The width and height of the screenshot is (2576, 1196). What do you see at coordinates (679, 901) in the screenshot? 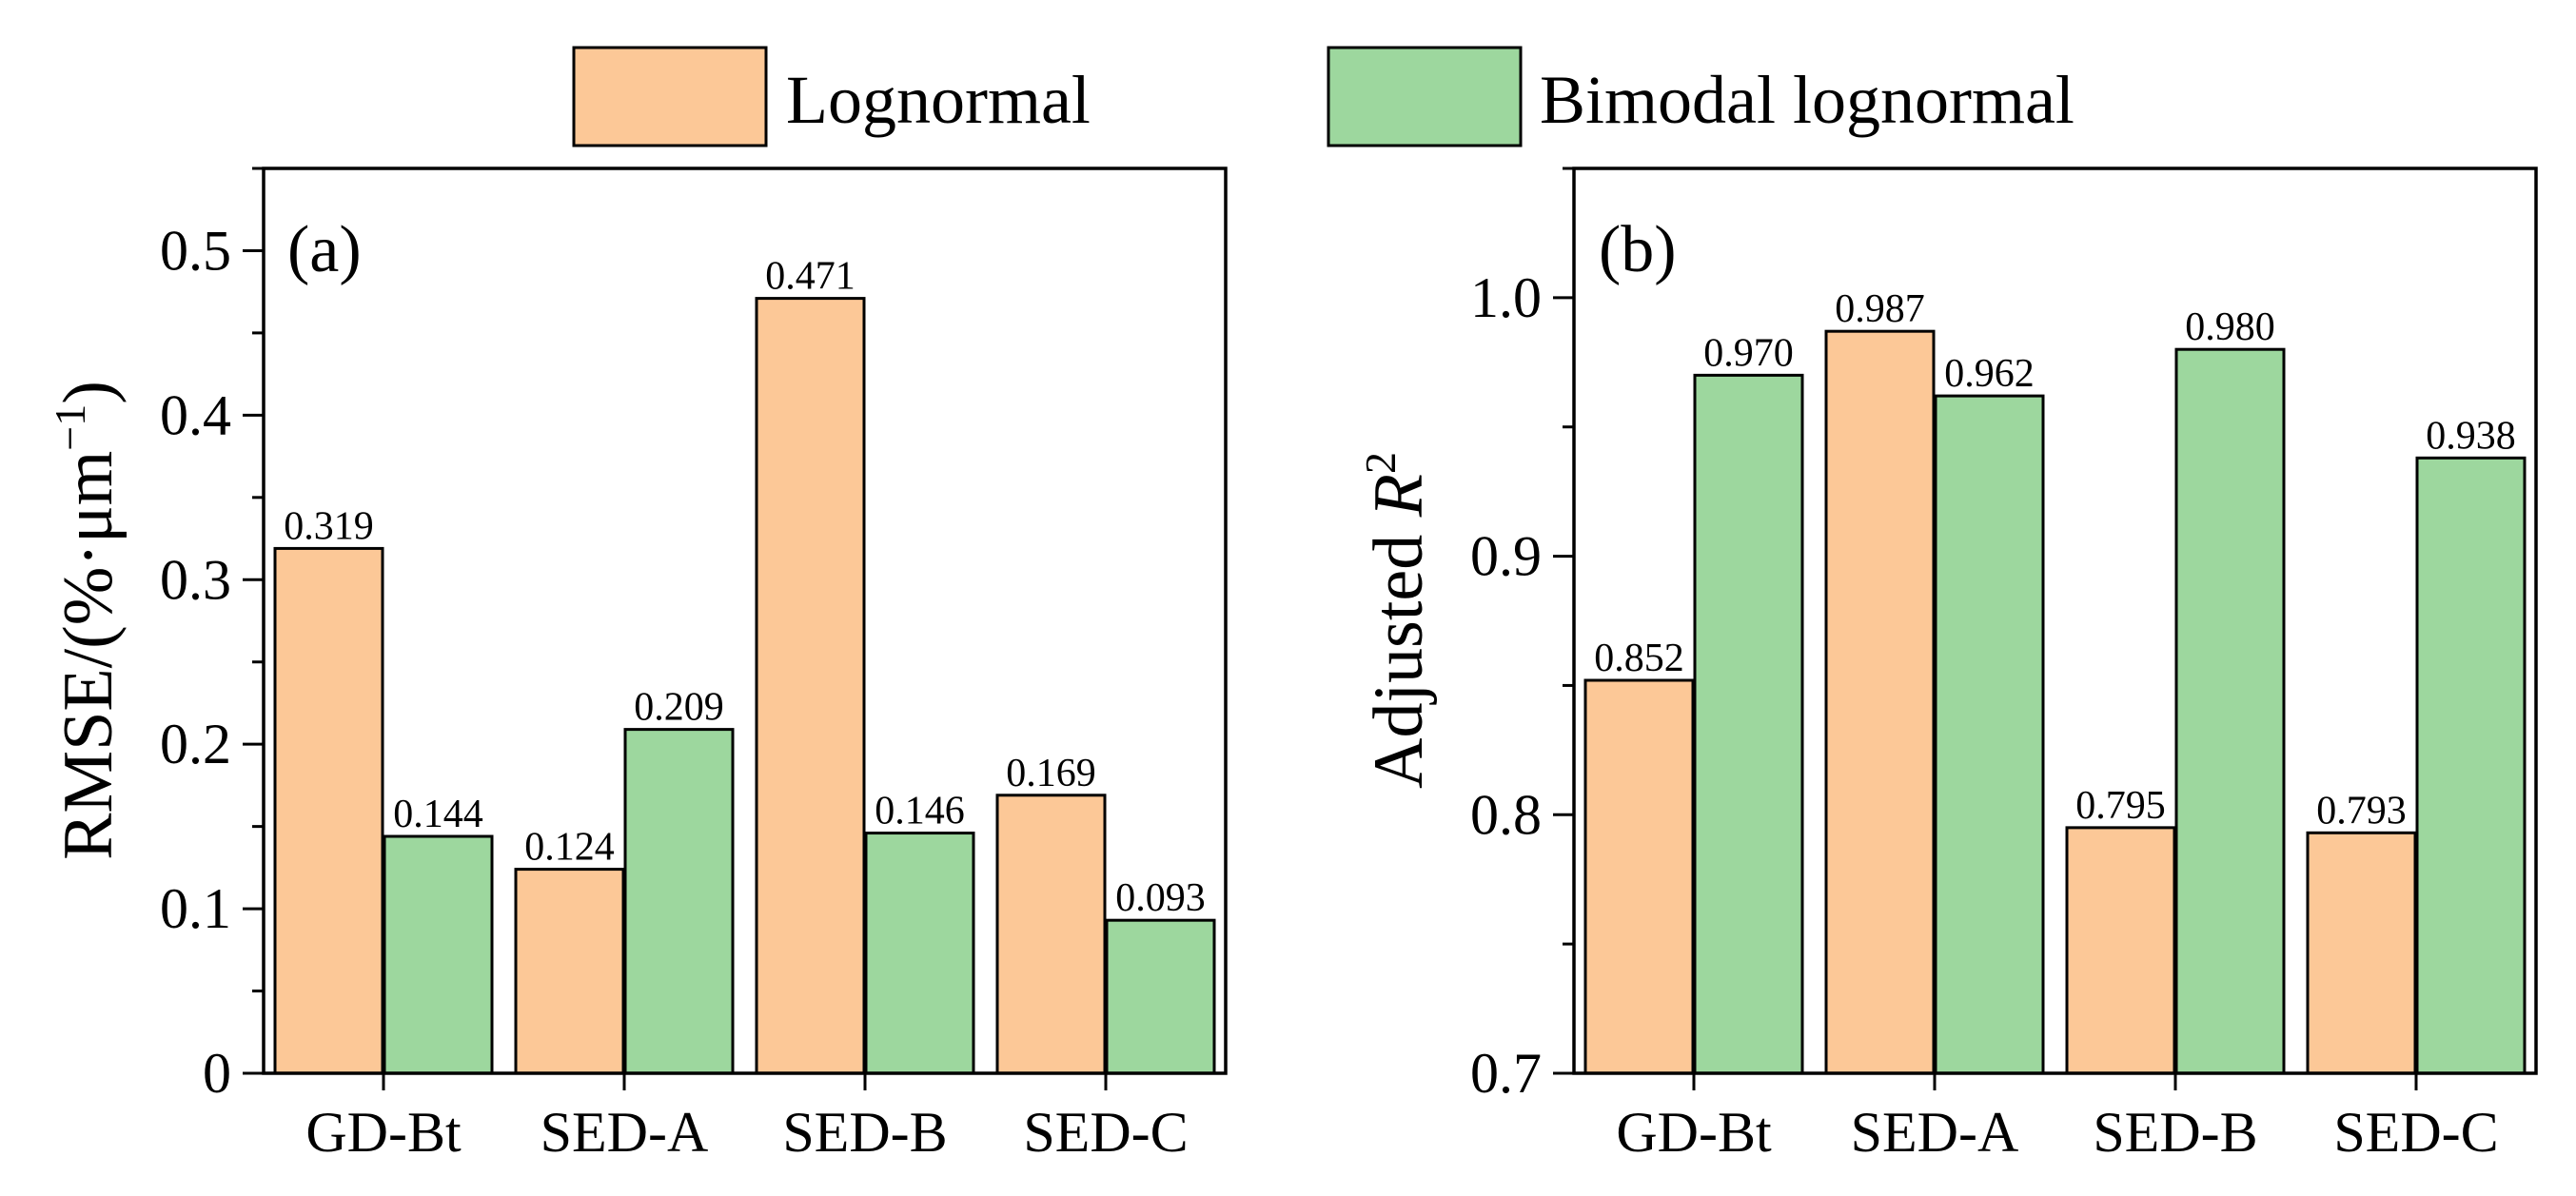
I see `bar-a-sed-a-bimodal` at bounding box center [679, 901].